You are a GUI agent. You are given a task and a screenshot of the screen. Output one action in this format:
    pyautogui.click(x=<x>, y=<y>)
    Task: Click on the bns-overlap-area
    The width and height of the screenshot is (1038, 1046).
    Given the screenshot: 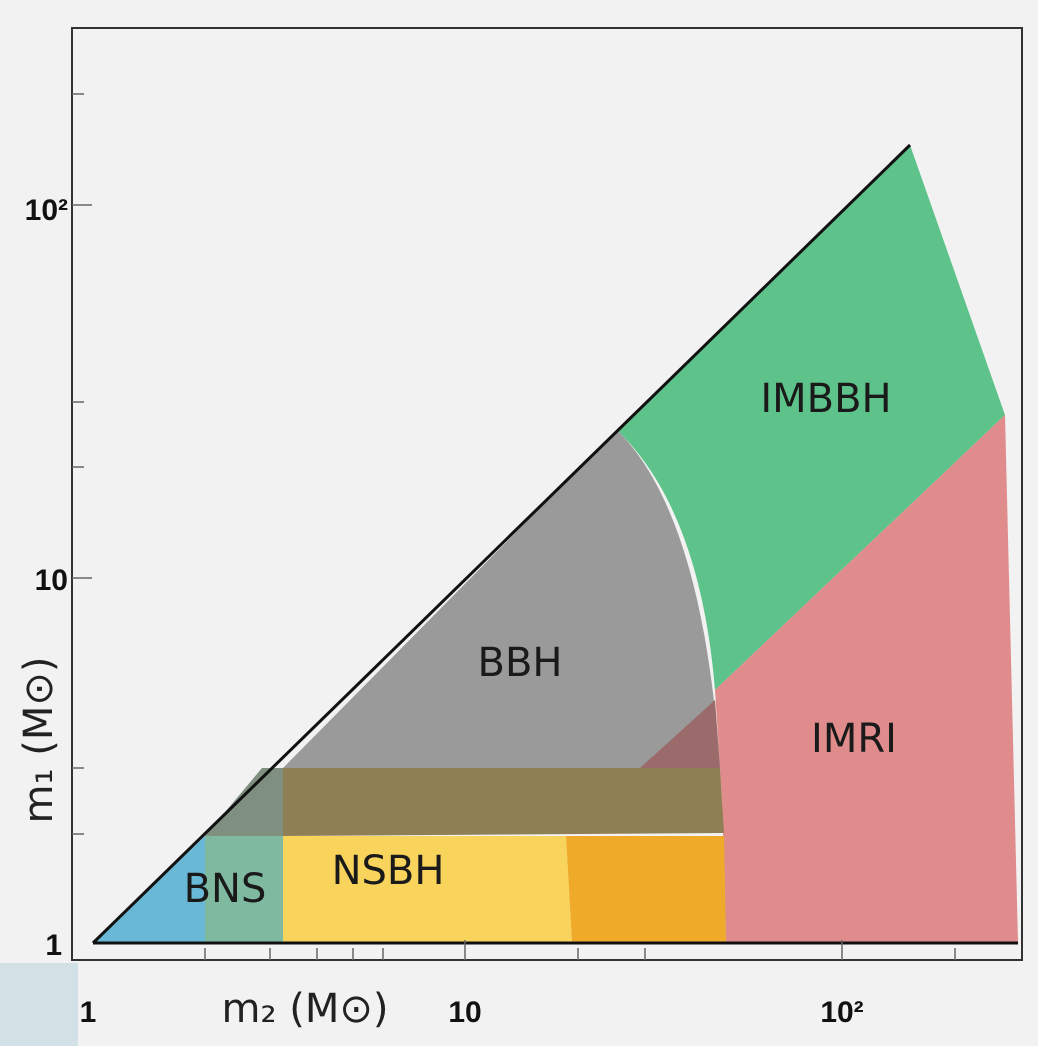 What is the action you would take?
    pyautogui.click(x=244, y=889)
    